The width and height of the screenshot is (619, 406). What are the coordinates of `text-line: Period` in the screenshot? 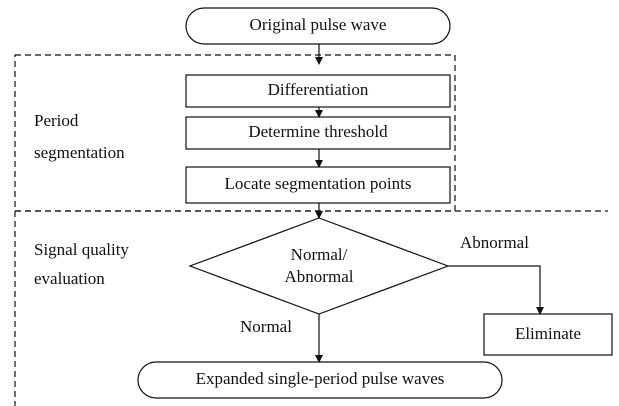 It's located at (56, 120).